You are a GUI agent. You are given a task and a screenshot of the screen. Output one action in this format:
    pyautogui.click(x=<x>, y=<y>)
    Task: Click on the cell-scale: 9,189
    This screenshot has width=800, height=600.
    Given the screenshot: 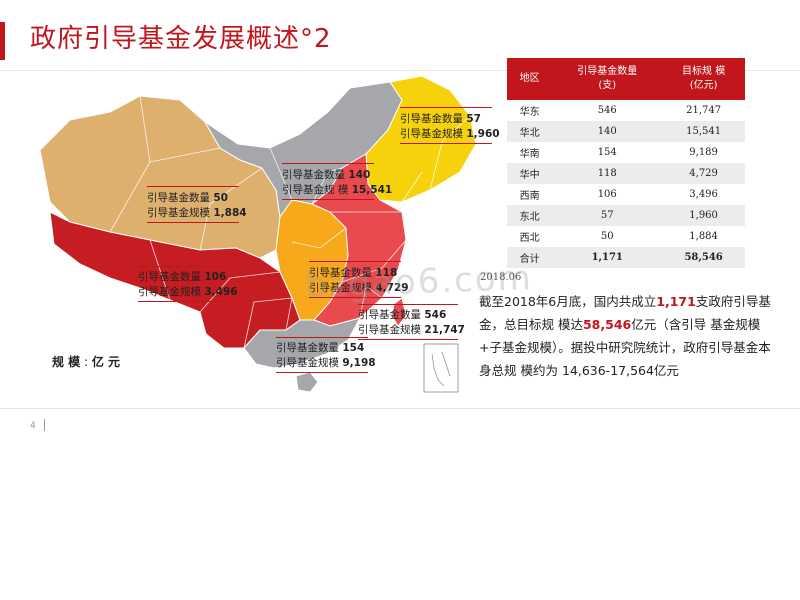 What is the action you would take?
    pyautogui.click(x=703, y=152)
    